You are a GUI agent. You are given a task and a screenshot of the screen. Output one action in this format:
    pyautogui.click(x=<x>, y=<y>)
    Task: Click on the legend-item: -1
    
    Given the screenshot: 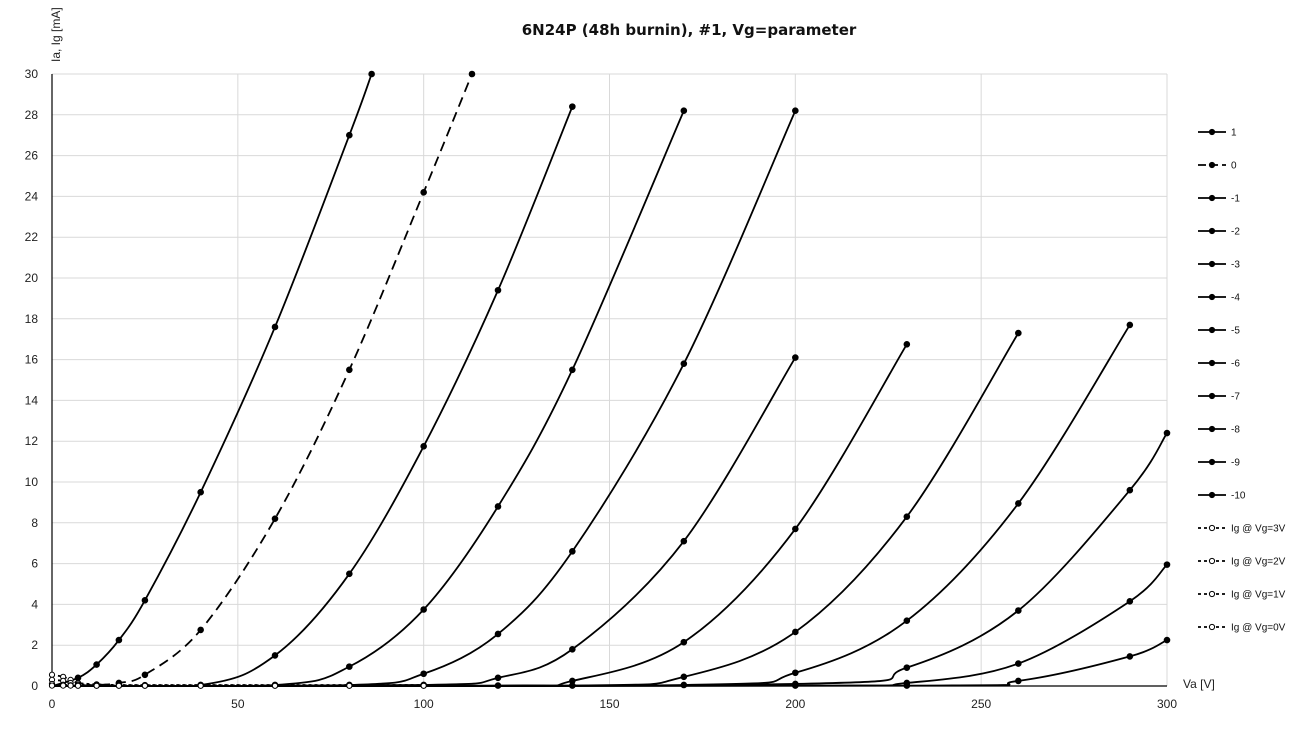 What is the action you would take?
    pyautogui.click(x=1219, y=199)
    